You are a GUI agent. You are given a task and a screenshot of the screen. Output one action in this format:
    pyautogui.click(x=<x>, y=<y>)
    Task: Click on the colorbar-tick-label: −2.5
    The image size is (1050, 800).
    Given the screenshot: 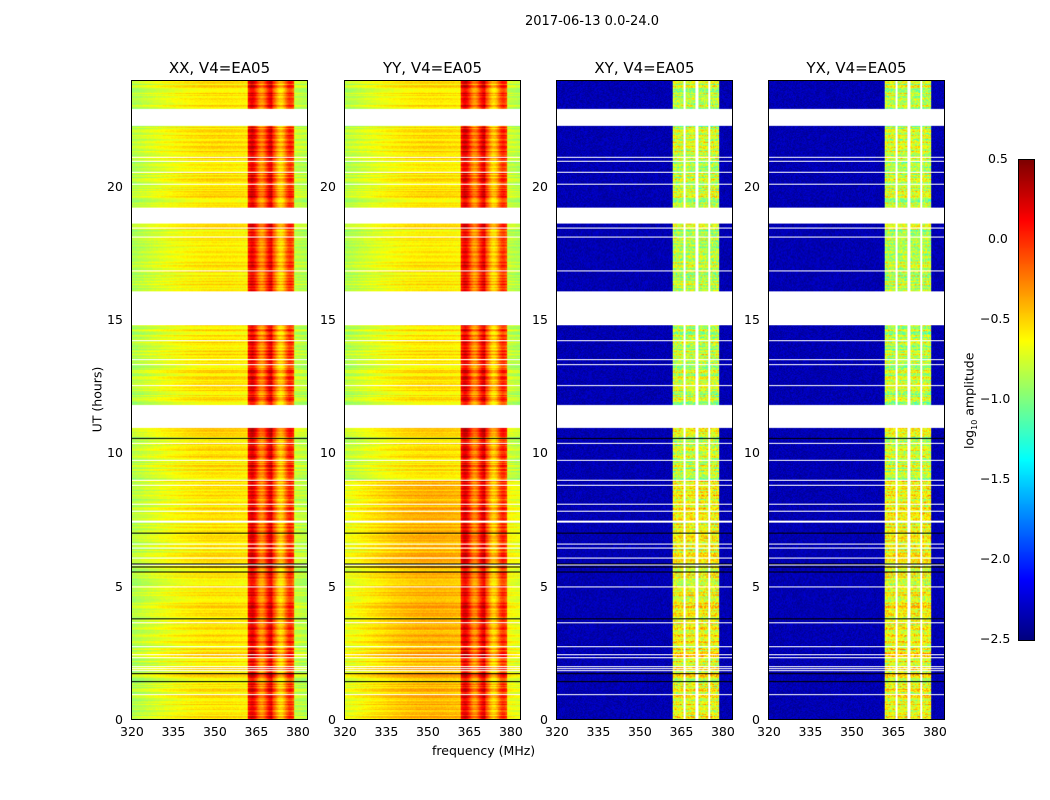 What is the action you would take?
    pyautogui.click(x=995, y=638)
    